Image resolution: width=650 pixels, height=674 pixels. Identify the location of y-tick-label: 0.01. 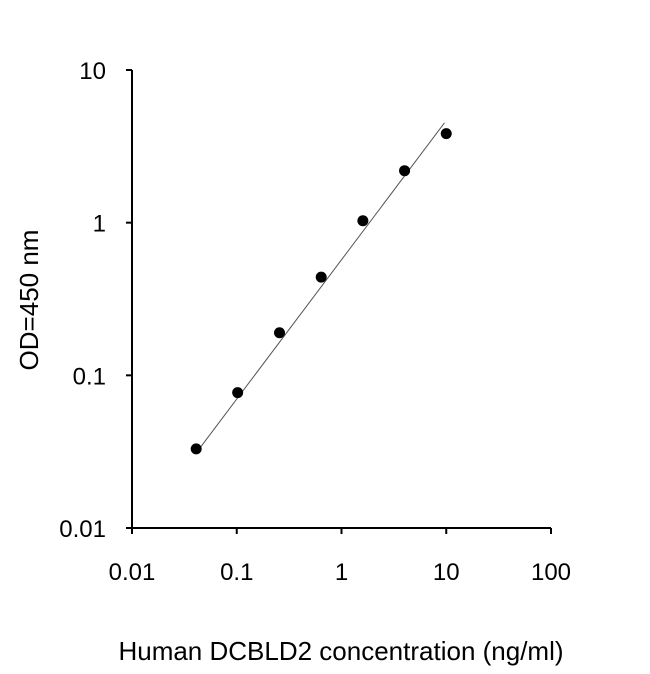
(82, 529).